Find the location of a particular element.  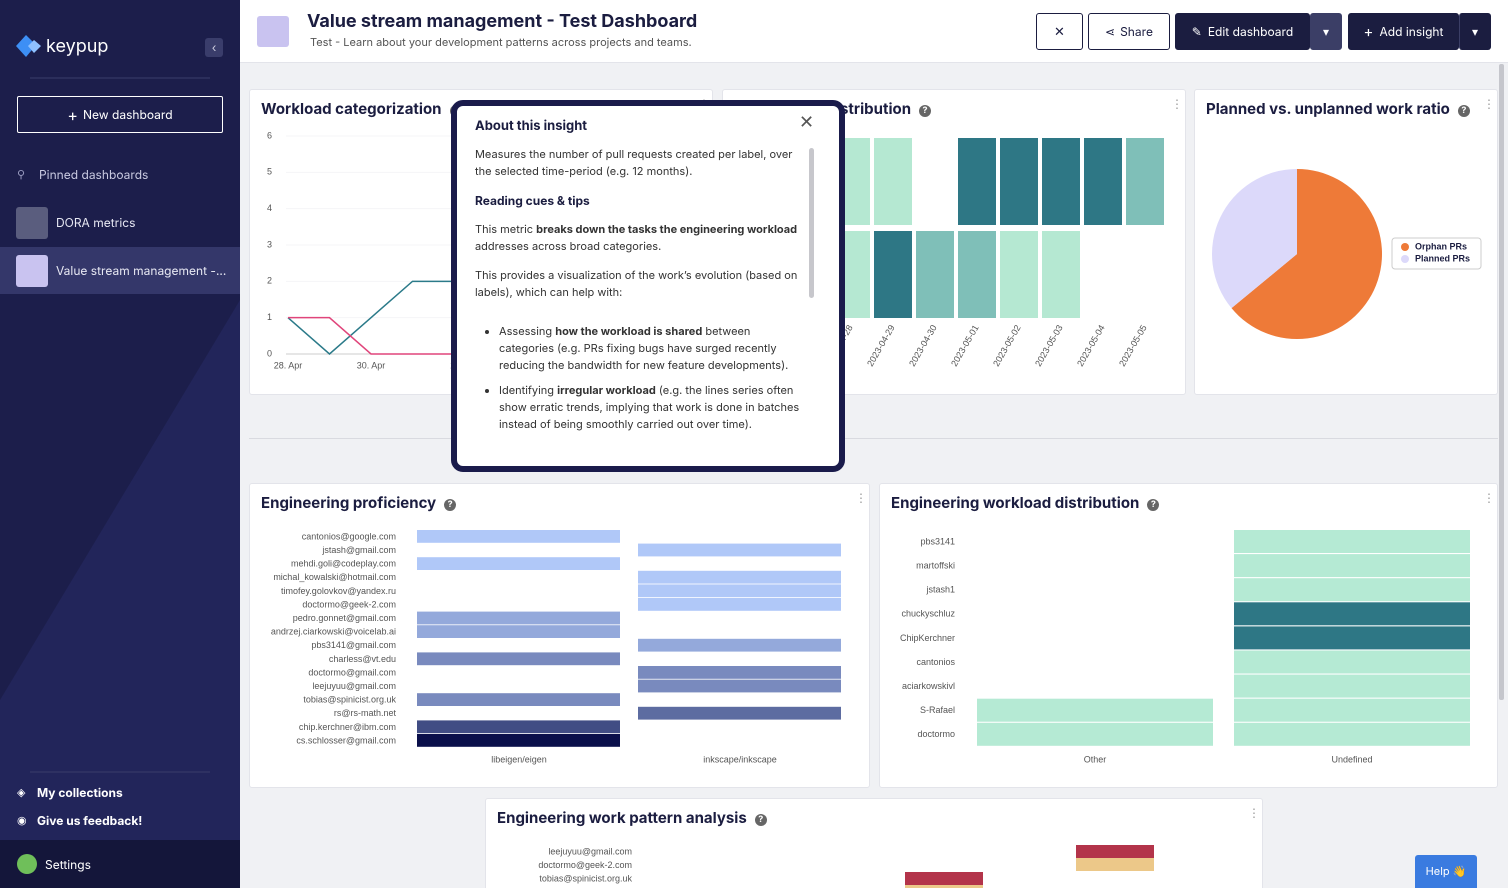

widget-title: stribution? is located at coordinates (1052, 110).